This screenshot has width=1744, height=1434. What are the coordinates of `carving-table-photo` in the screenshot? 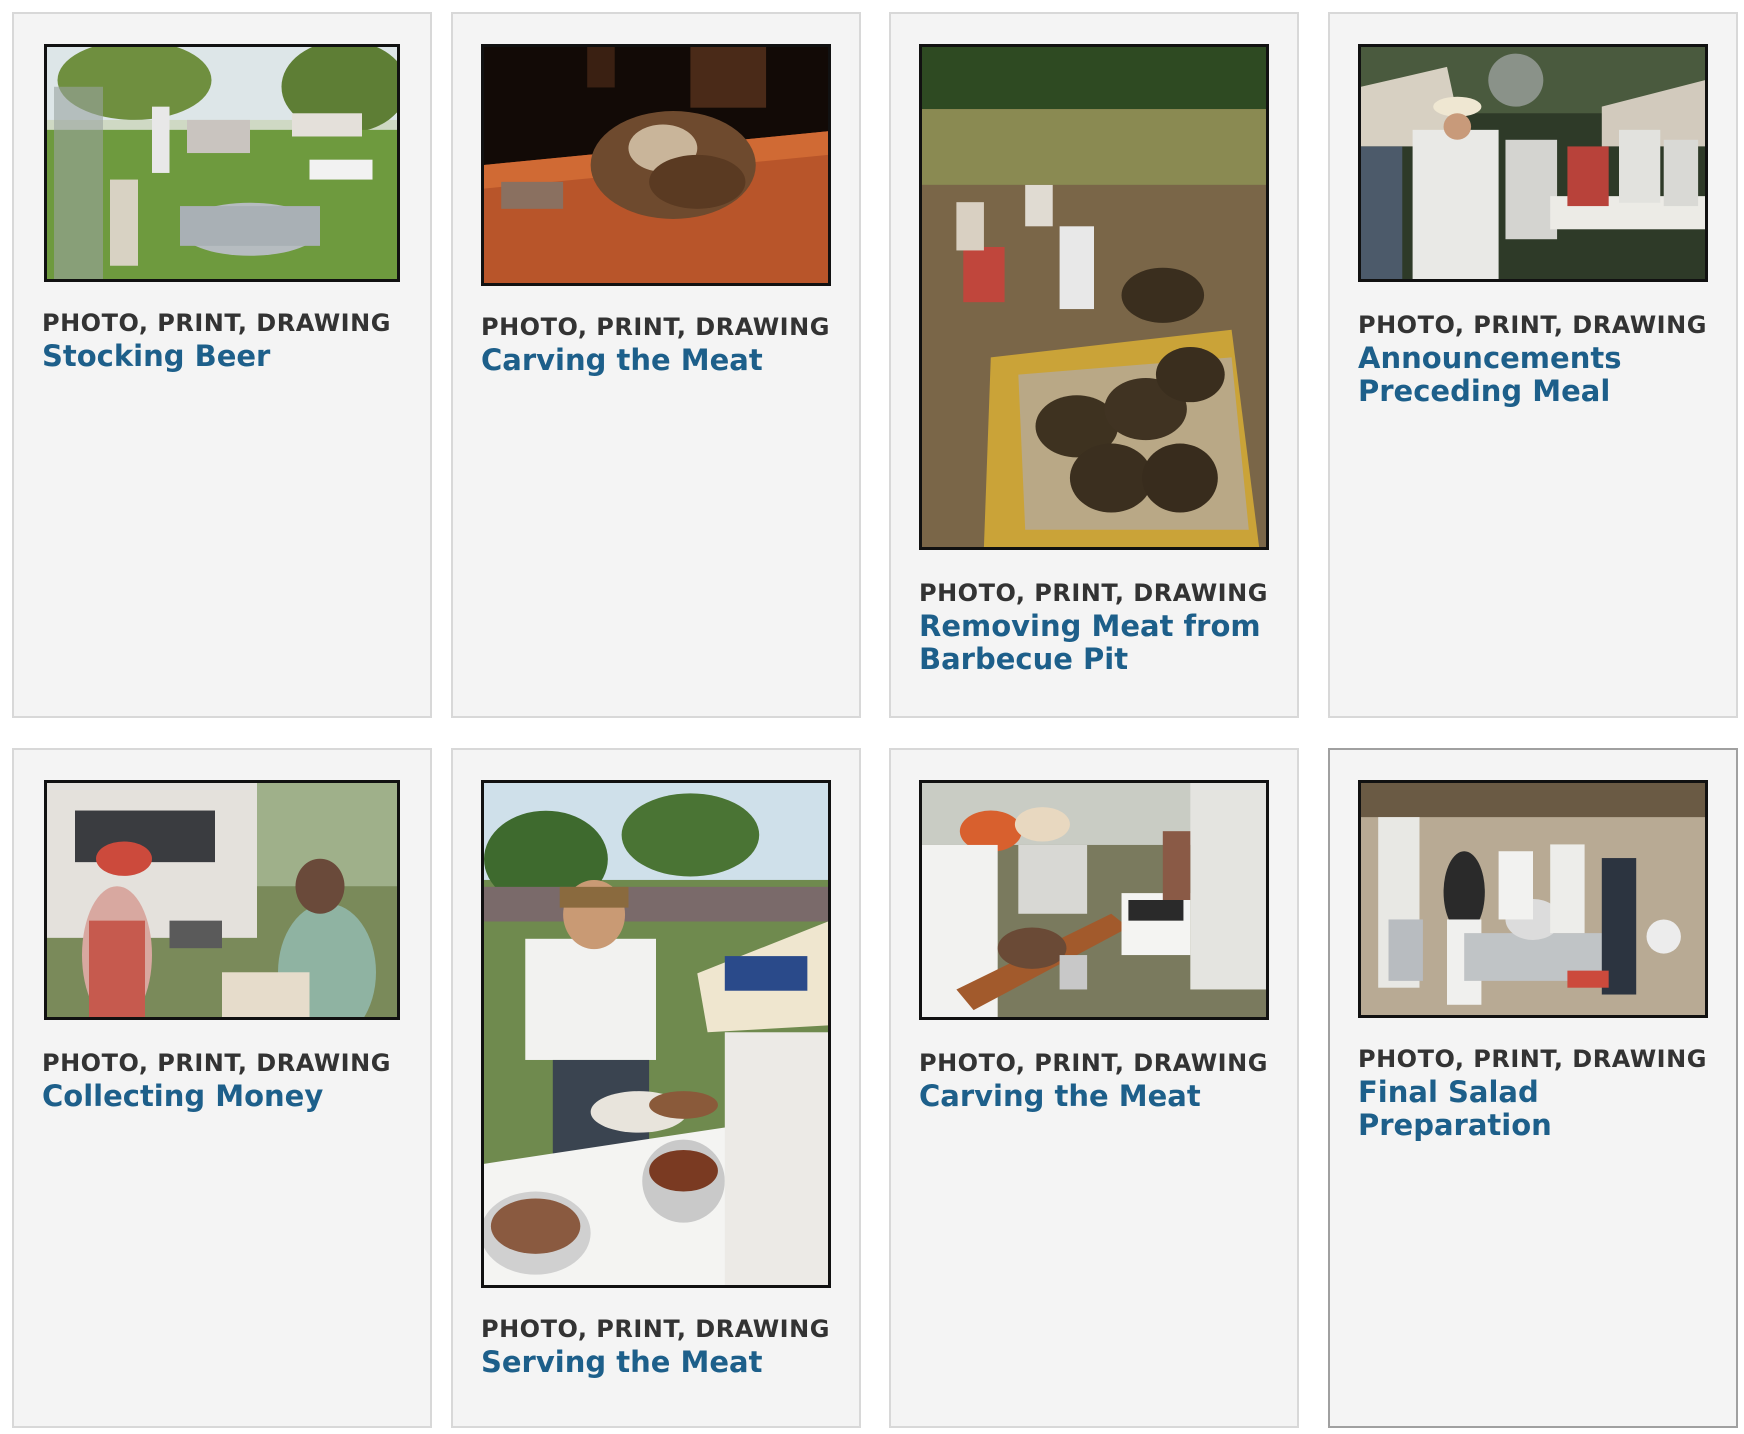 It's located at (1094, 900).